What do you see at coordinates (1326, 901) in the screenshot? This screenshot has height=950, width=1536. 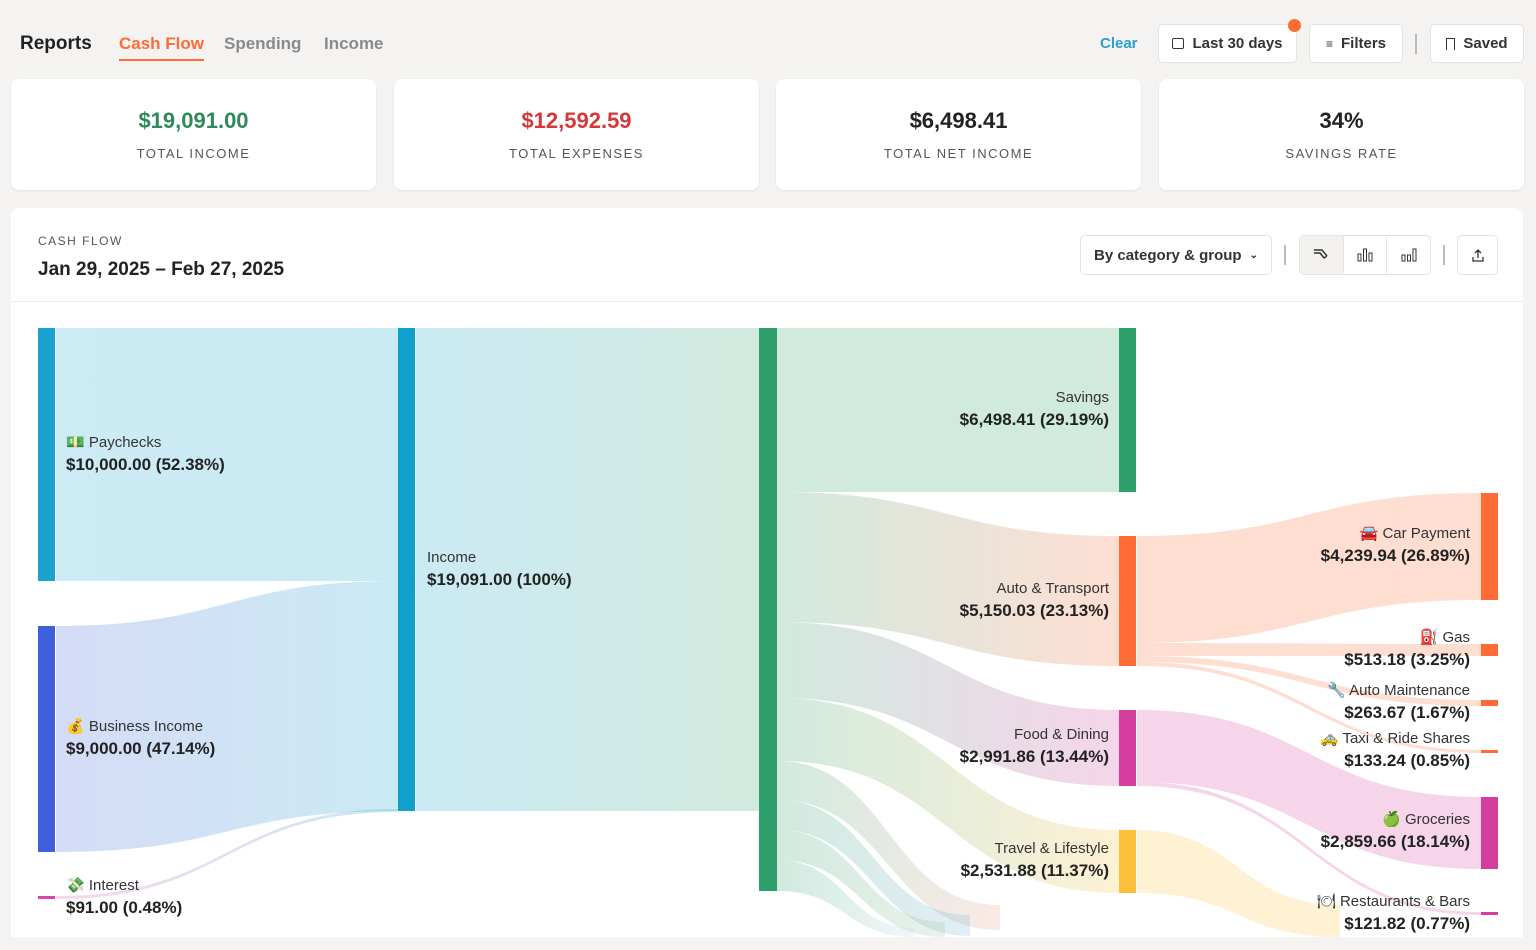 I see `category-emoji-icon: 🍽` at bounding box center [1326, 901].